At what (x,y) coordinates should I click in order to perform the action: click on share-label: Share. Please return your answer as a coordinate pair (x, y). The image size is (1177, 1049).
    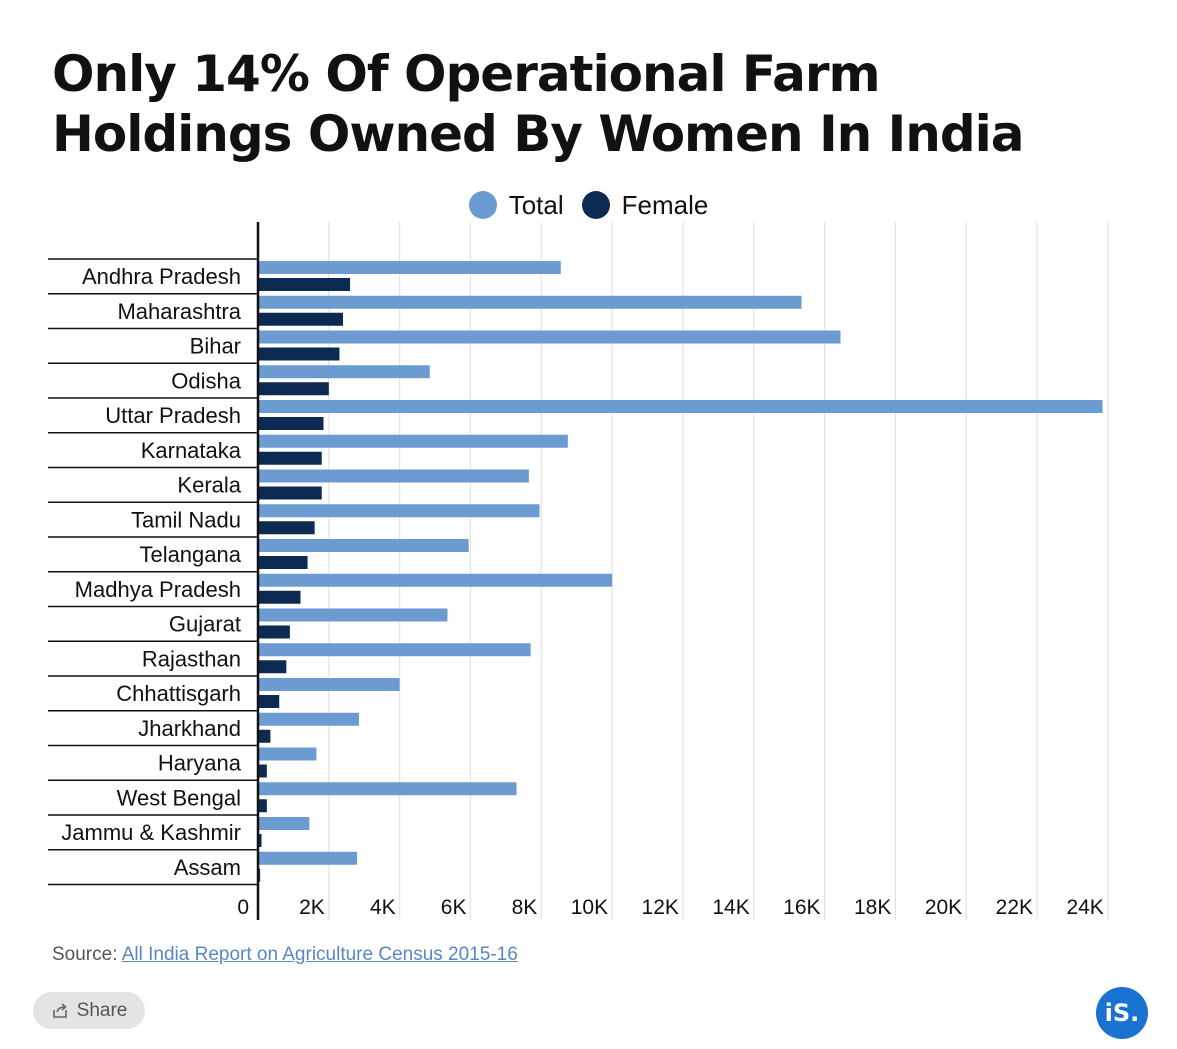
    Looking at the image, I should click on (102, 1010).